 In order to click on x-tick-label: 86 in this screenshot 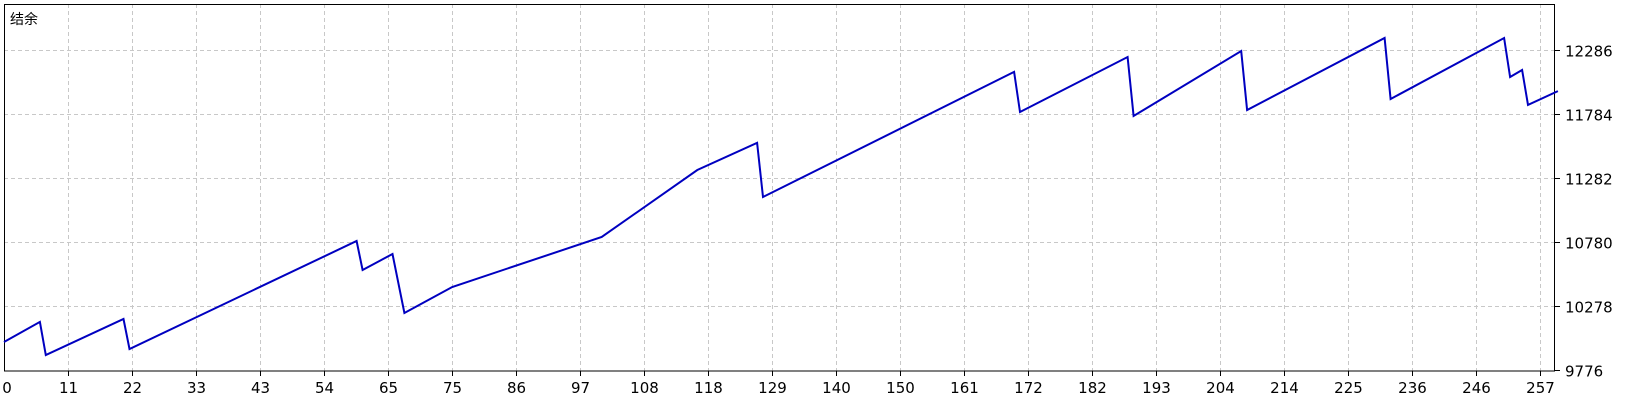, I will do `click(516, 388)`.